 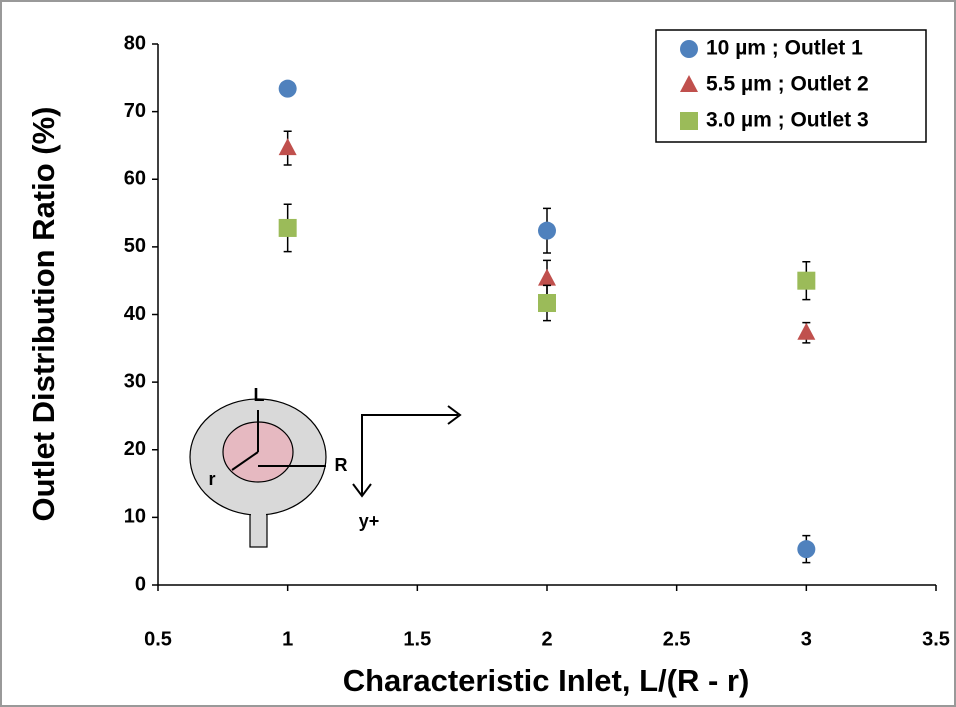 I want to click on x-axis-title: Characteristic Inlet, L/(R - r), so click(x=546, y=680).